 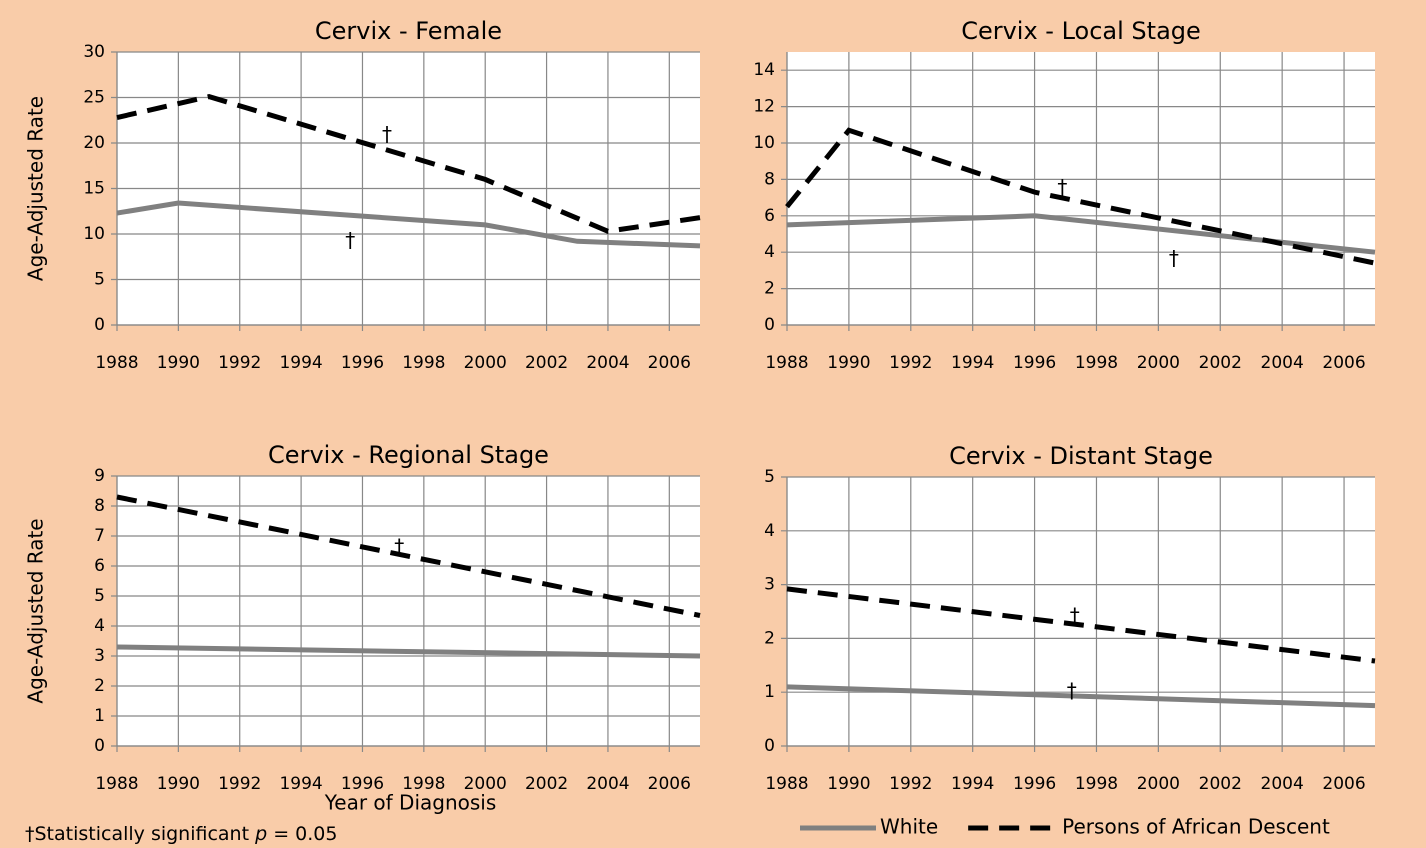 I want to click on y-tick-label: 15, so click(x=94, y=189).